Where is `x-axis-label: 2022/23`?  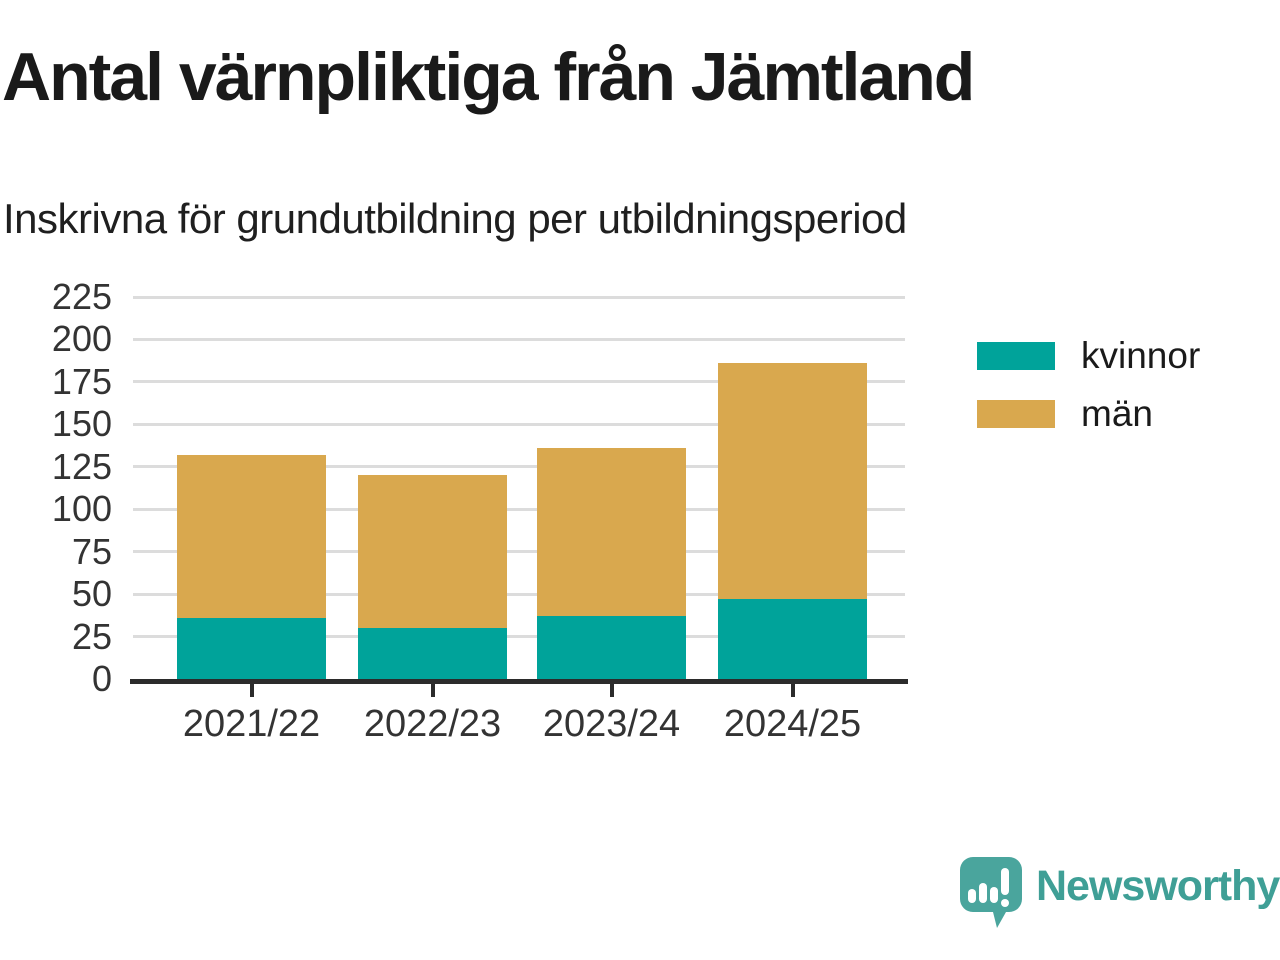
x-axis-label: 2022/23 is located at coordinates (432, 724).